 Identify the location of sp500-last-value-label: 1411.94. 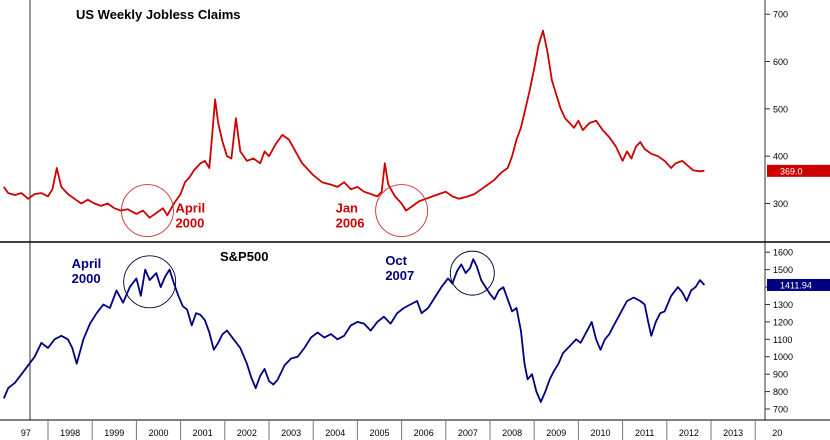
(796, 285).